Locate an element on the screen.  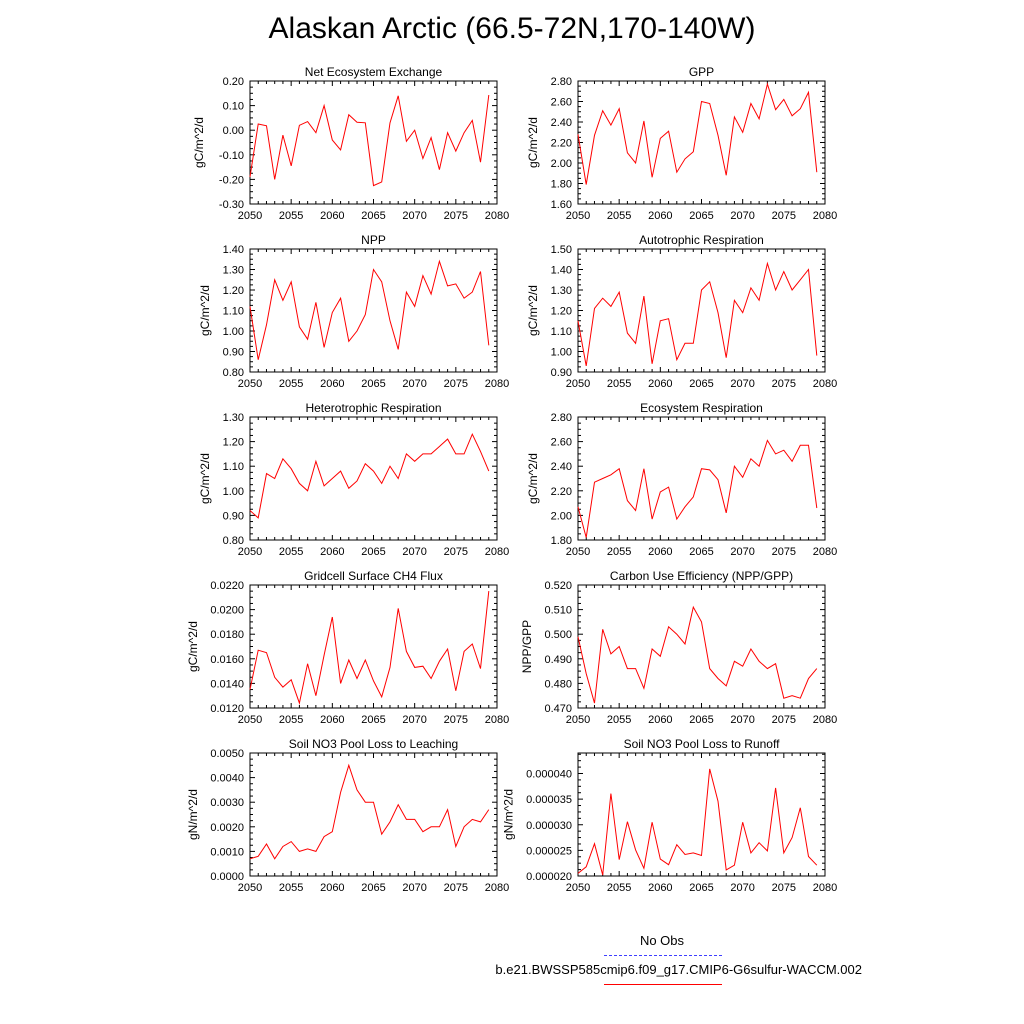
y-tick-label: 0.000035 is located at coordinates (549, 800).